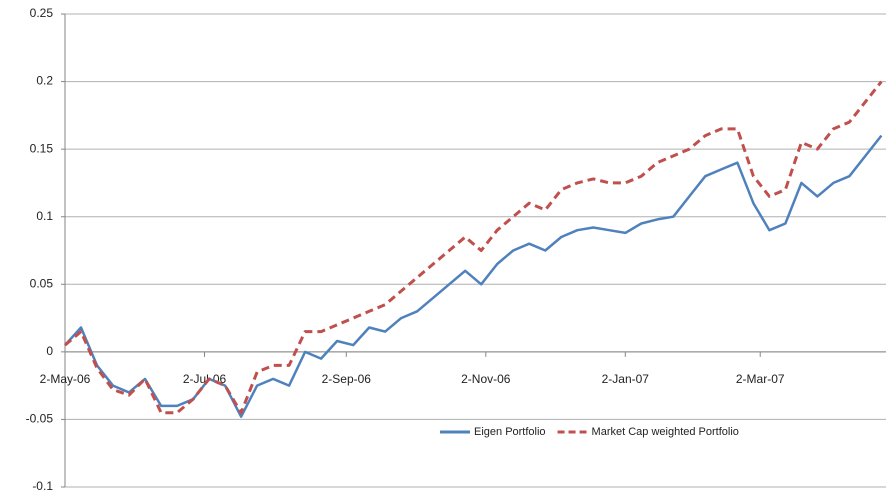 The image size is (888, 495). I want to click on y-tick-label: -0.1, so click(42, 486).